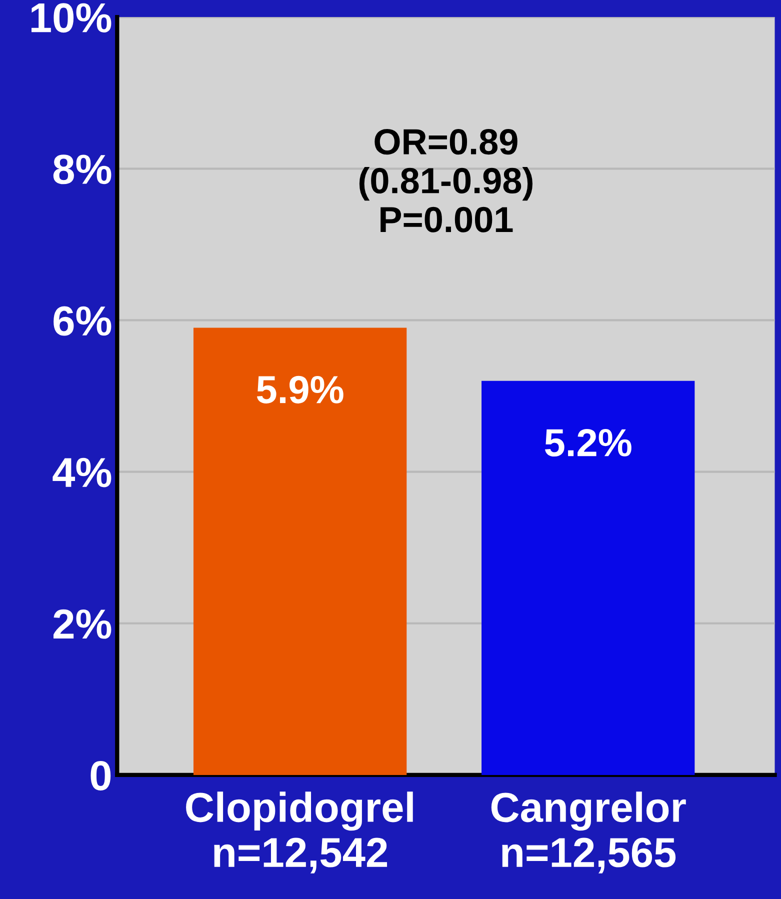 Image resolution: width=781 pixels, height=899 pixels. I want to click on x-tick-label: Clopidogrel n=12,542, so click(299, 833).